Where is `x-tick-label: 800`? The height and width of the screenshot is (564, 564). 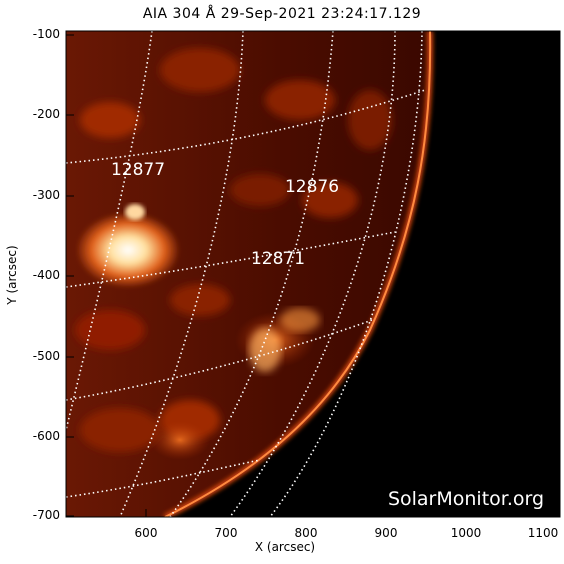 x-tick-label: 800 is located at coordinates (306, 533).